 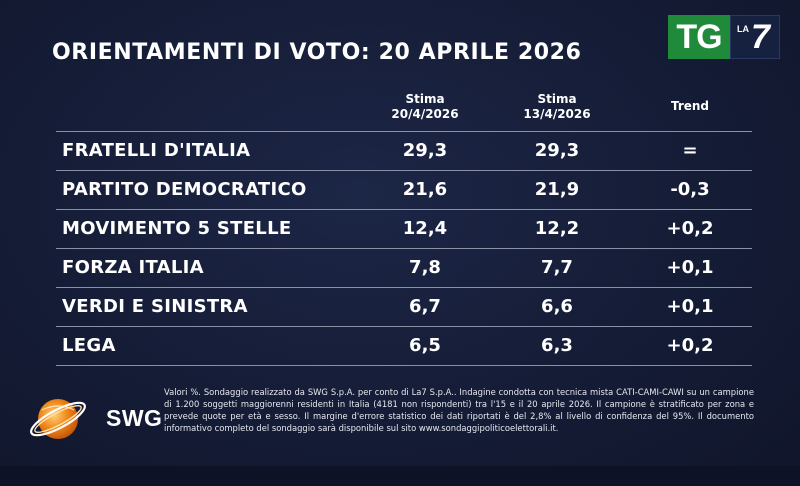 What do you see at coordinates (743, 29) in the screenshot?
I see `la7-logo-la: LA` at bounding box center [743, 29].